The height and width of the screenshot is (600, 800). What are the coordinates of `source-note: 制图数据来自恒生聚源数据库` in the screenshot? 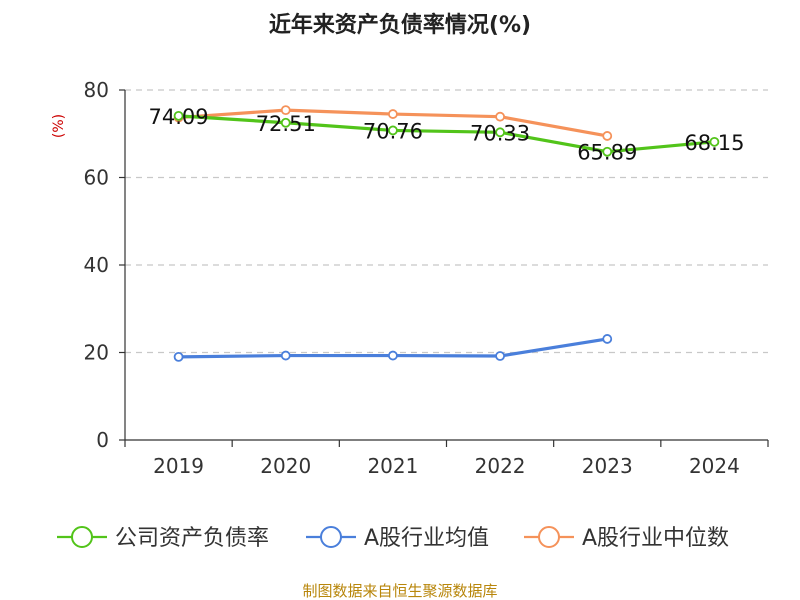 It's located at (399, 591).